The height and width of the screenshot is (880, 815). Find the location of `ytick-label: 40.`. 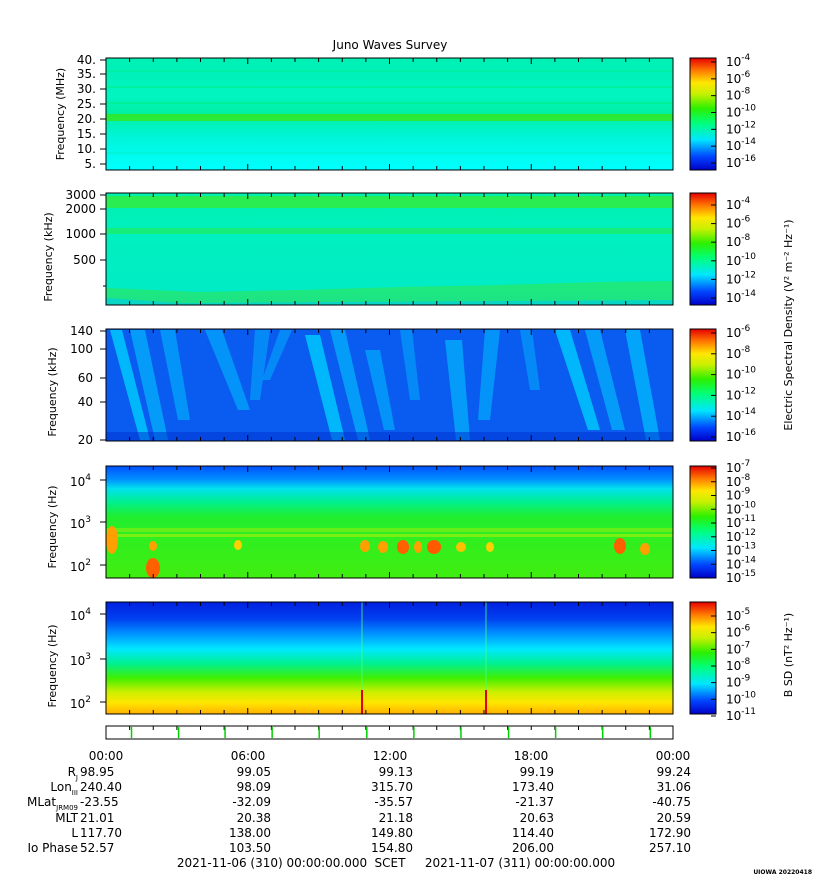

ytick-label: 40. is located at coordinates (86, 60).